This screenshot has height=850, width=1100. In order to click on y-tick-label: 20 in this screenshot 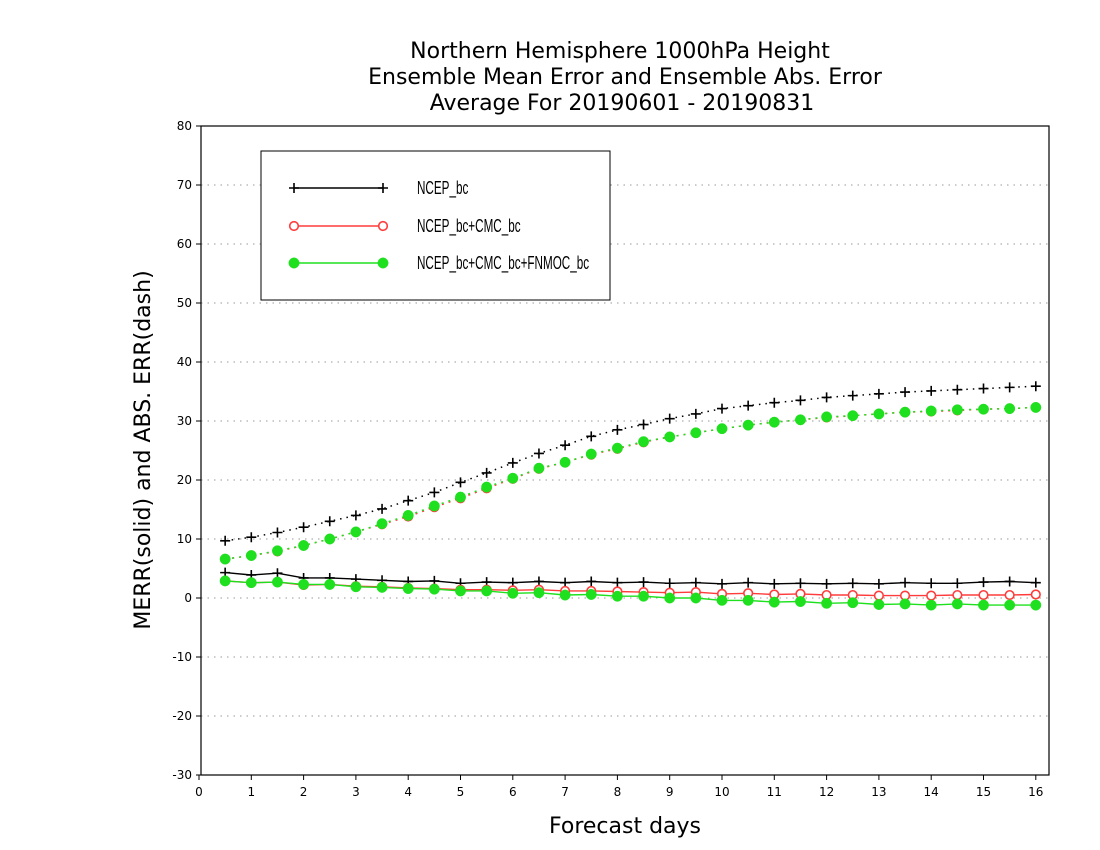, I will do `click(184, 480)`.